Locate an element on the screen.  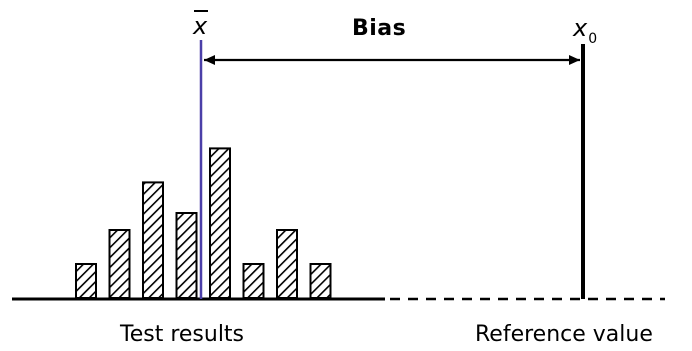
test-results-caption: Test results is located at coordinates (182, 334).